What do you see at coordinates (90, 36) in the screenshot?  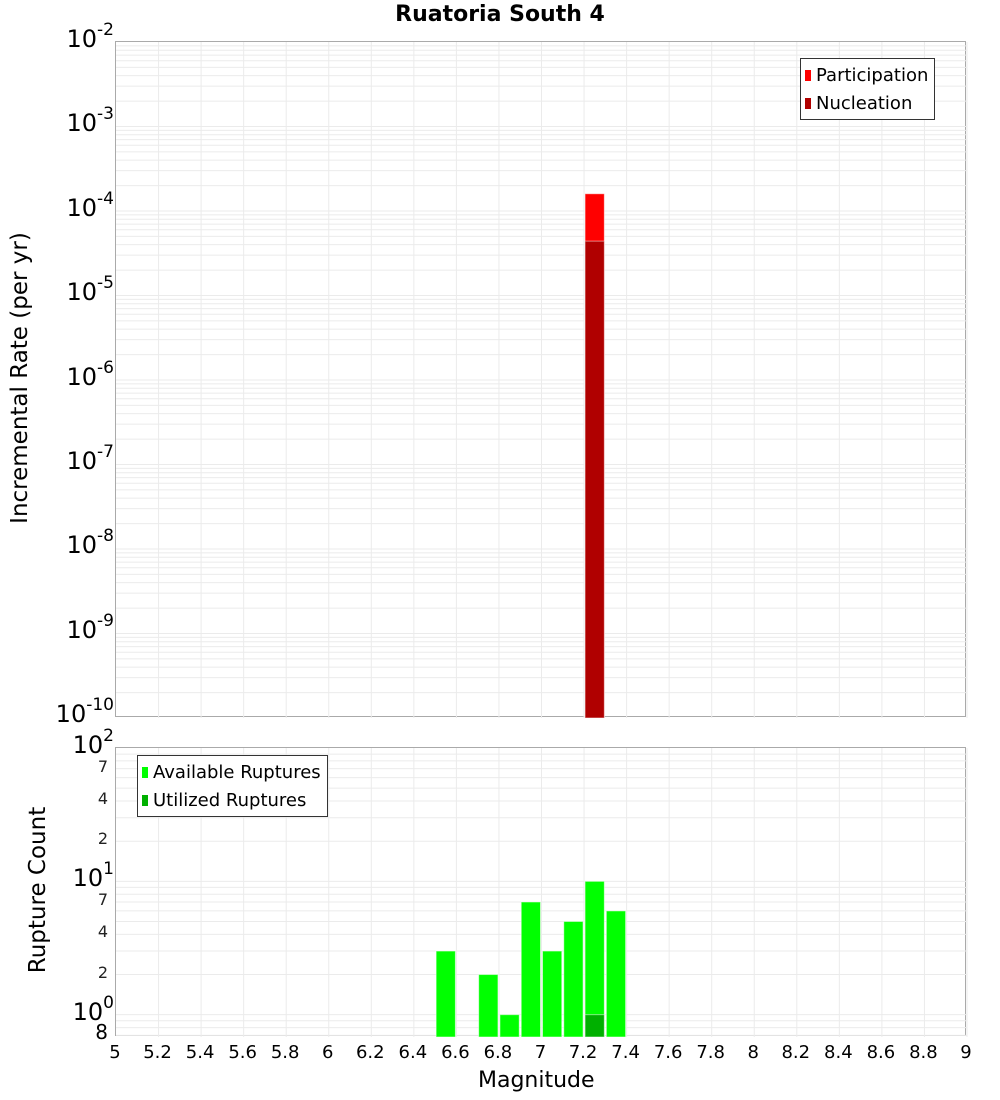 I see `rate-y-tick-label: 10⁻²` at bounding box center [90, 36].